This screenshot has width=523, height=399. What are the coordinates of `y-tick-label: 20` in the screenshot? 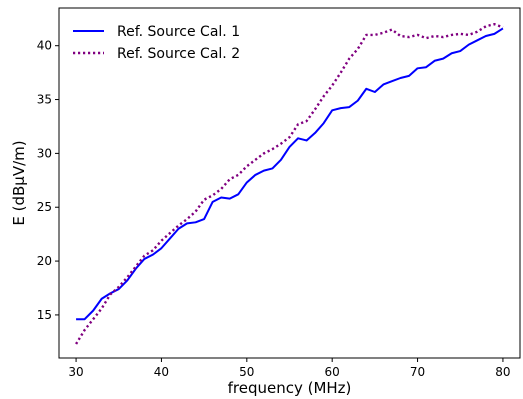 It's located at (44, 261).